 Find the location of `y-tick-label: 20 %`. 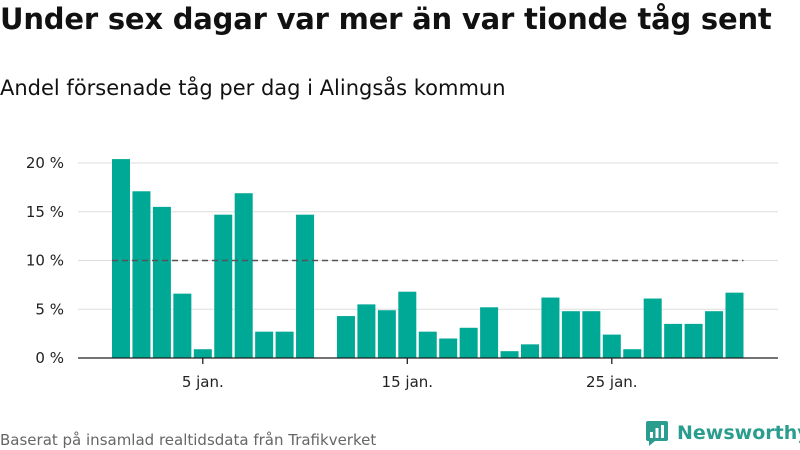

y-tick-label: 20 % is located at coordinates (45, 163).